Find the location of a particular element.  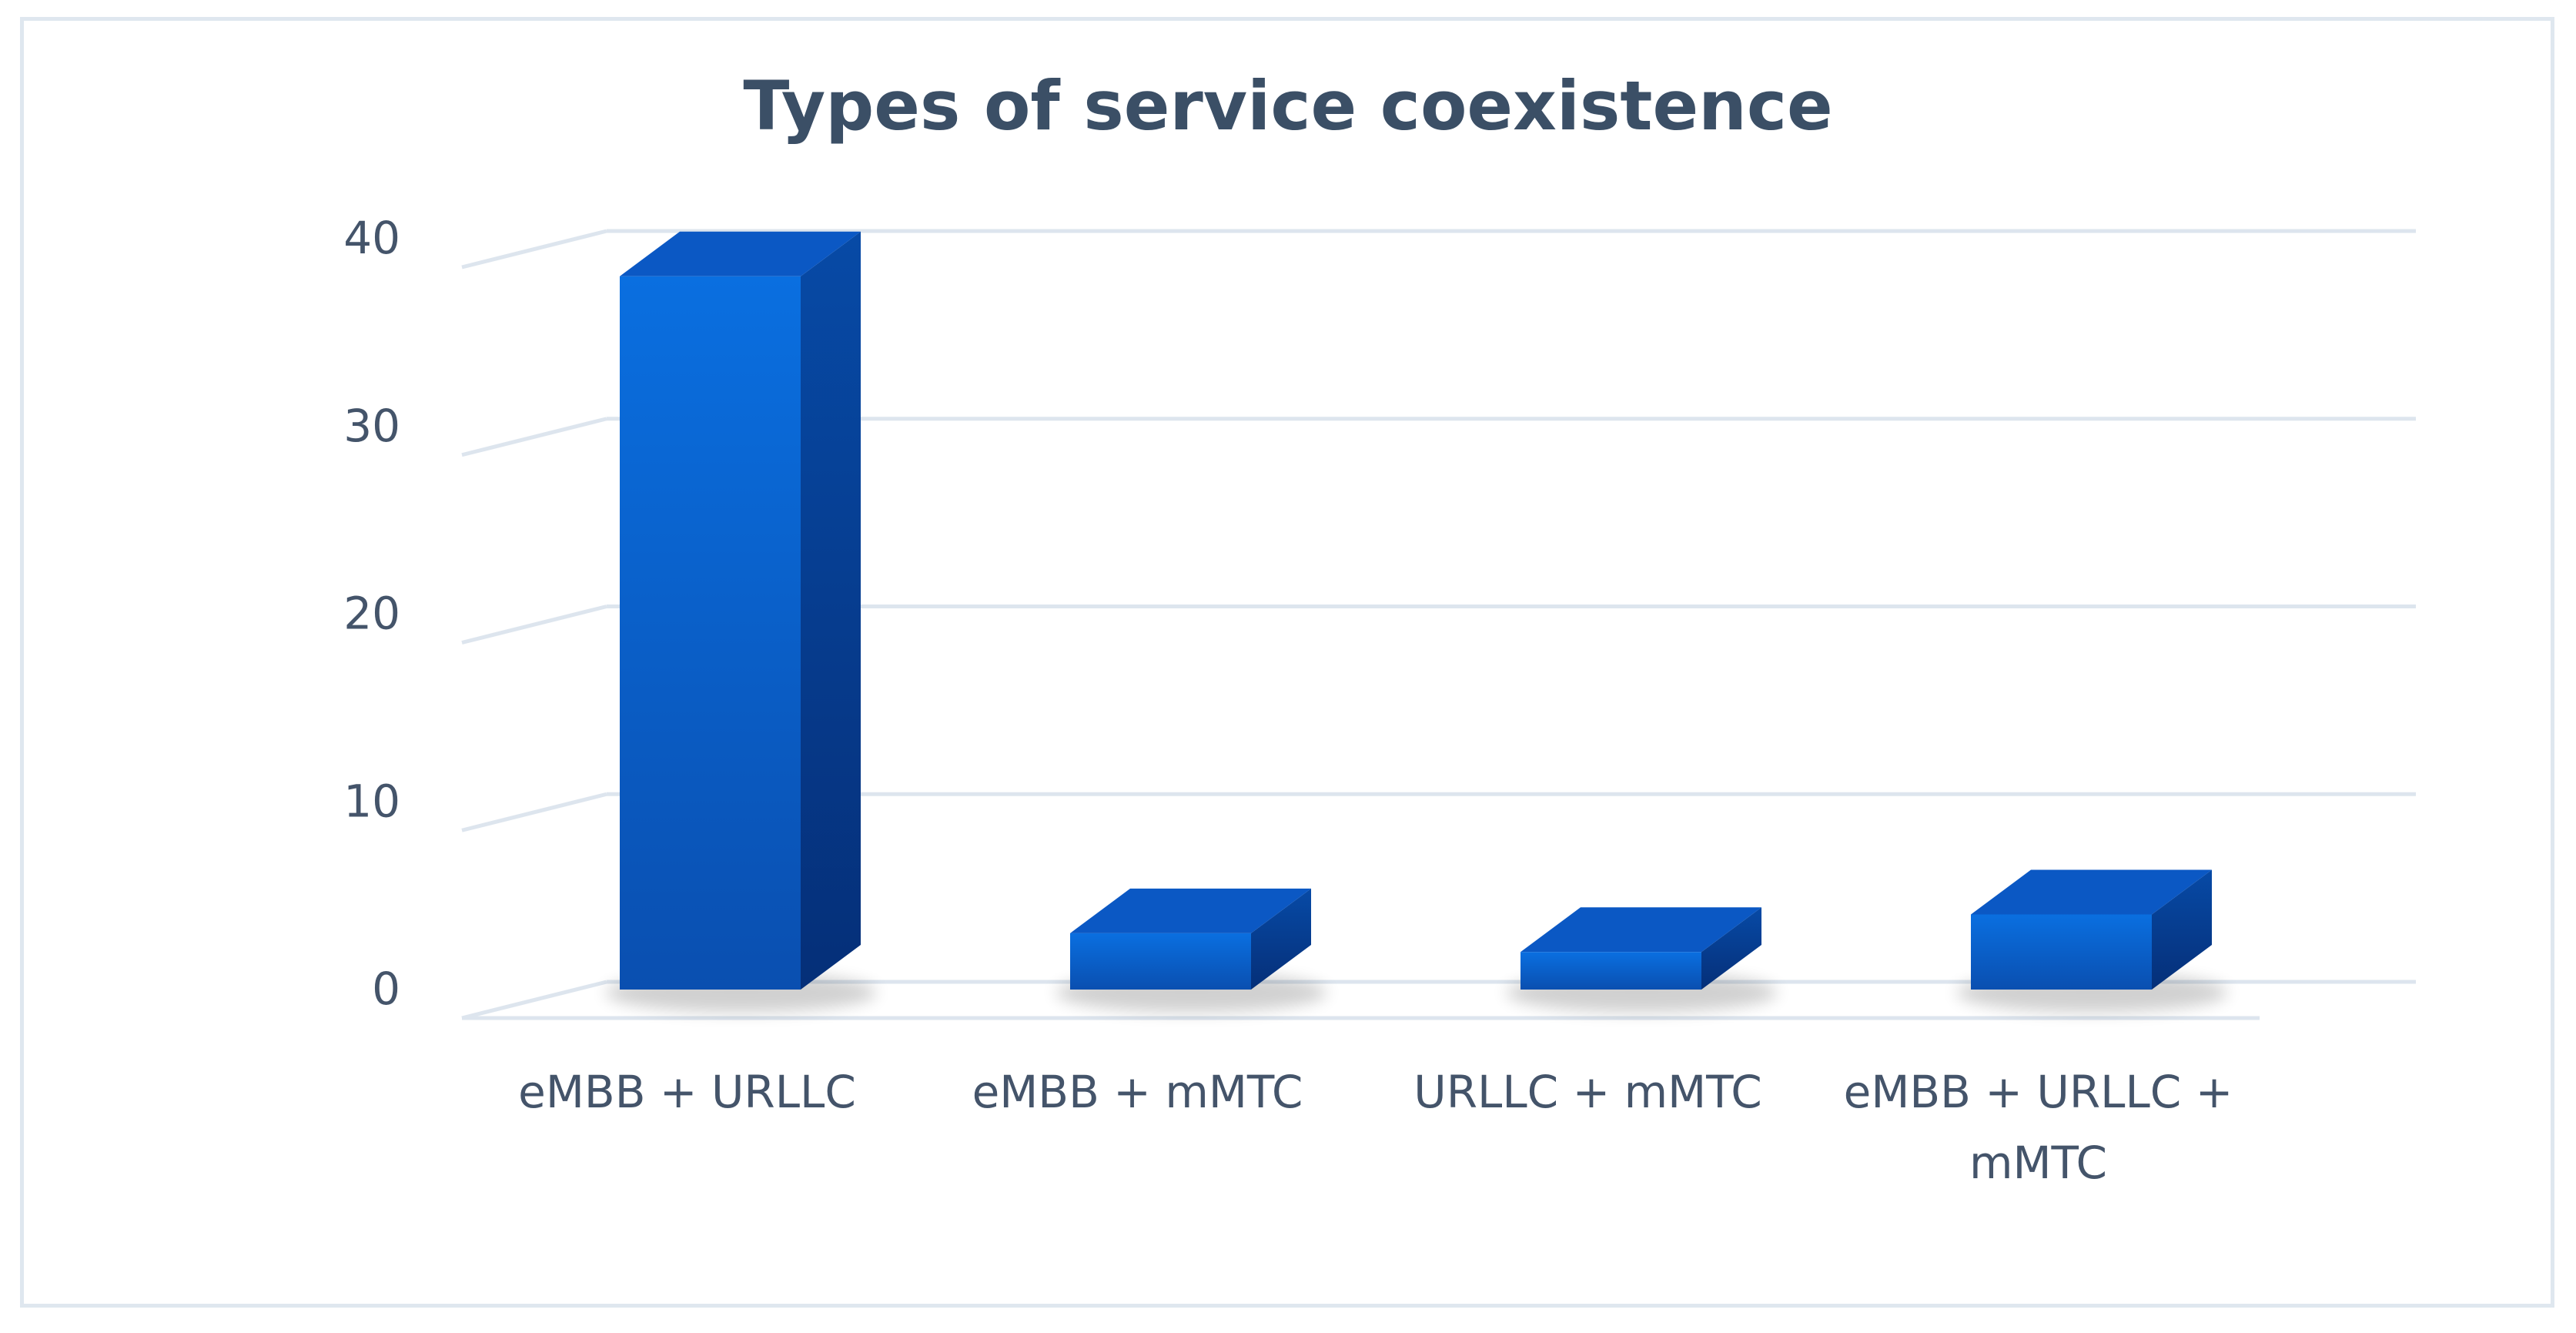

x-tick-label: URLLC + mMTC is located at coordinates (1587, 1092).